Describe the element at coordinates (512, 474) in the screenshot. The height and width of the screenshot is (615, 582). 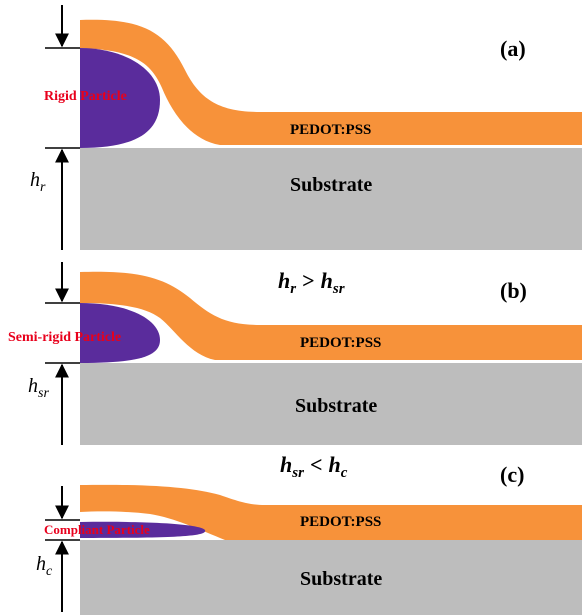
I see `panel-label: (c)` at that location.